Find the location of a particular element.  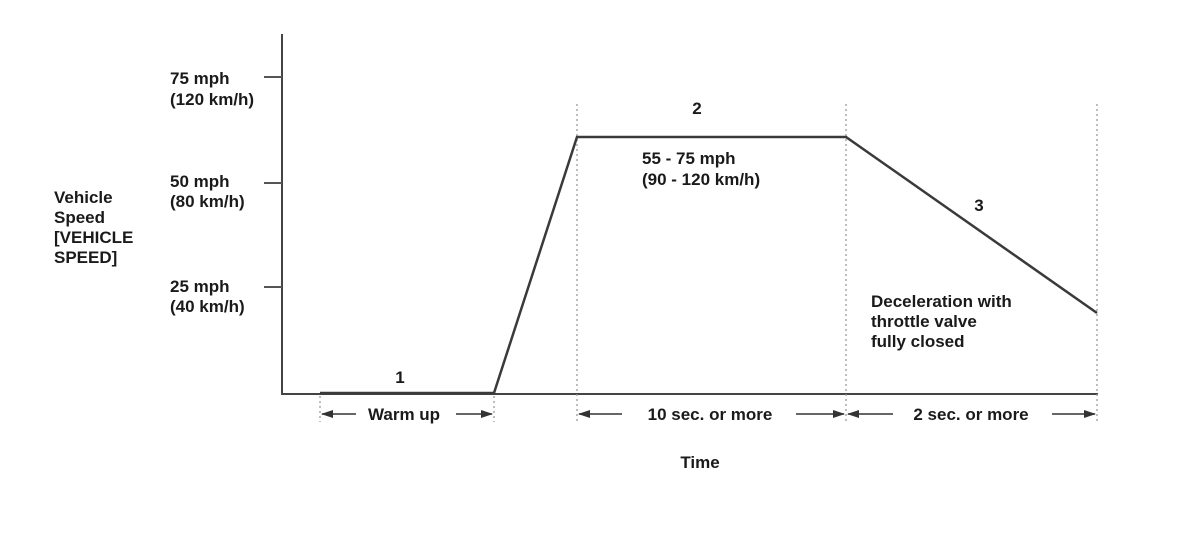

phase-3-note-line-1: Deceleration with is located at coordinates (941, 301).